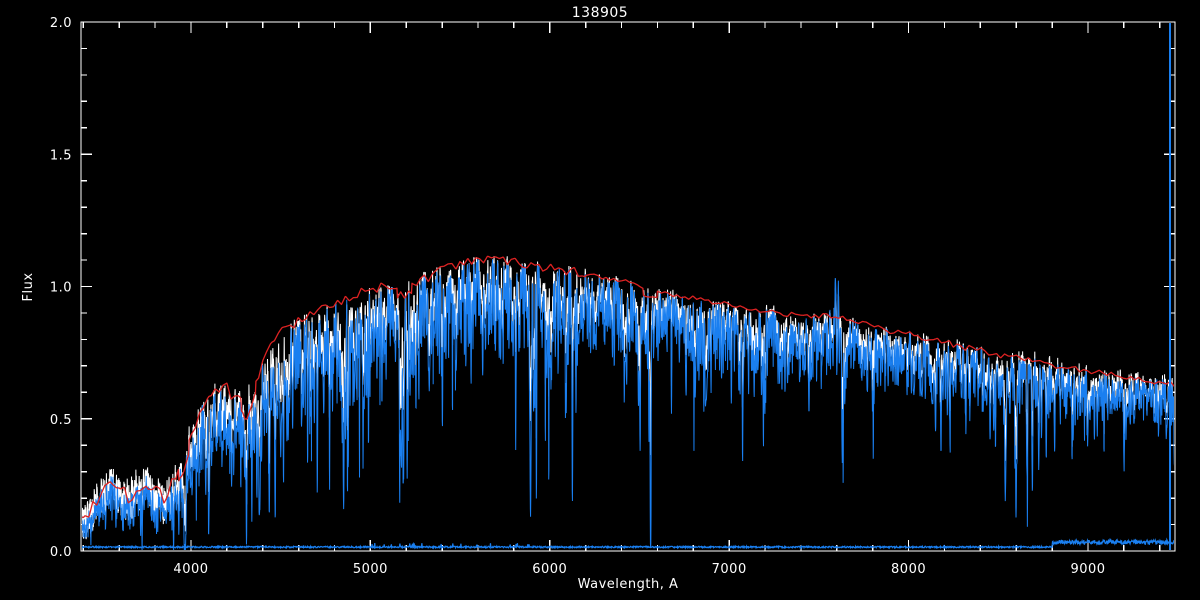 This screenshot has width=1200, height=600. I want to click on y-tick-label: 1.5, so click(61, 155).